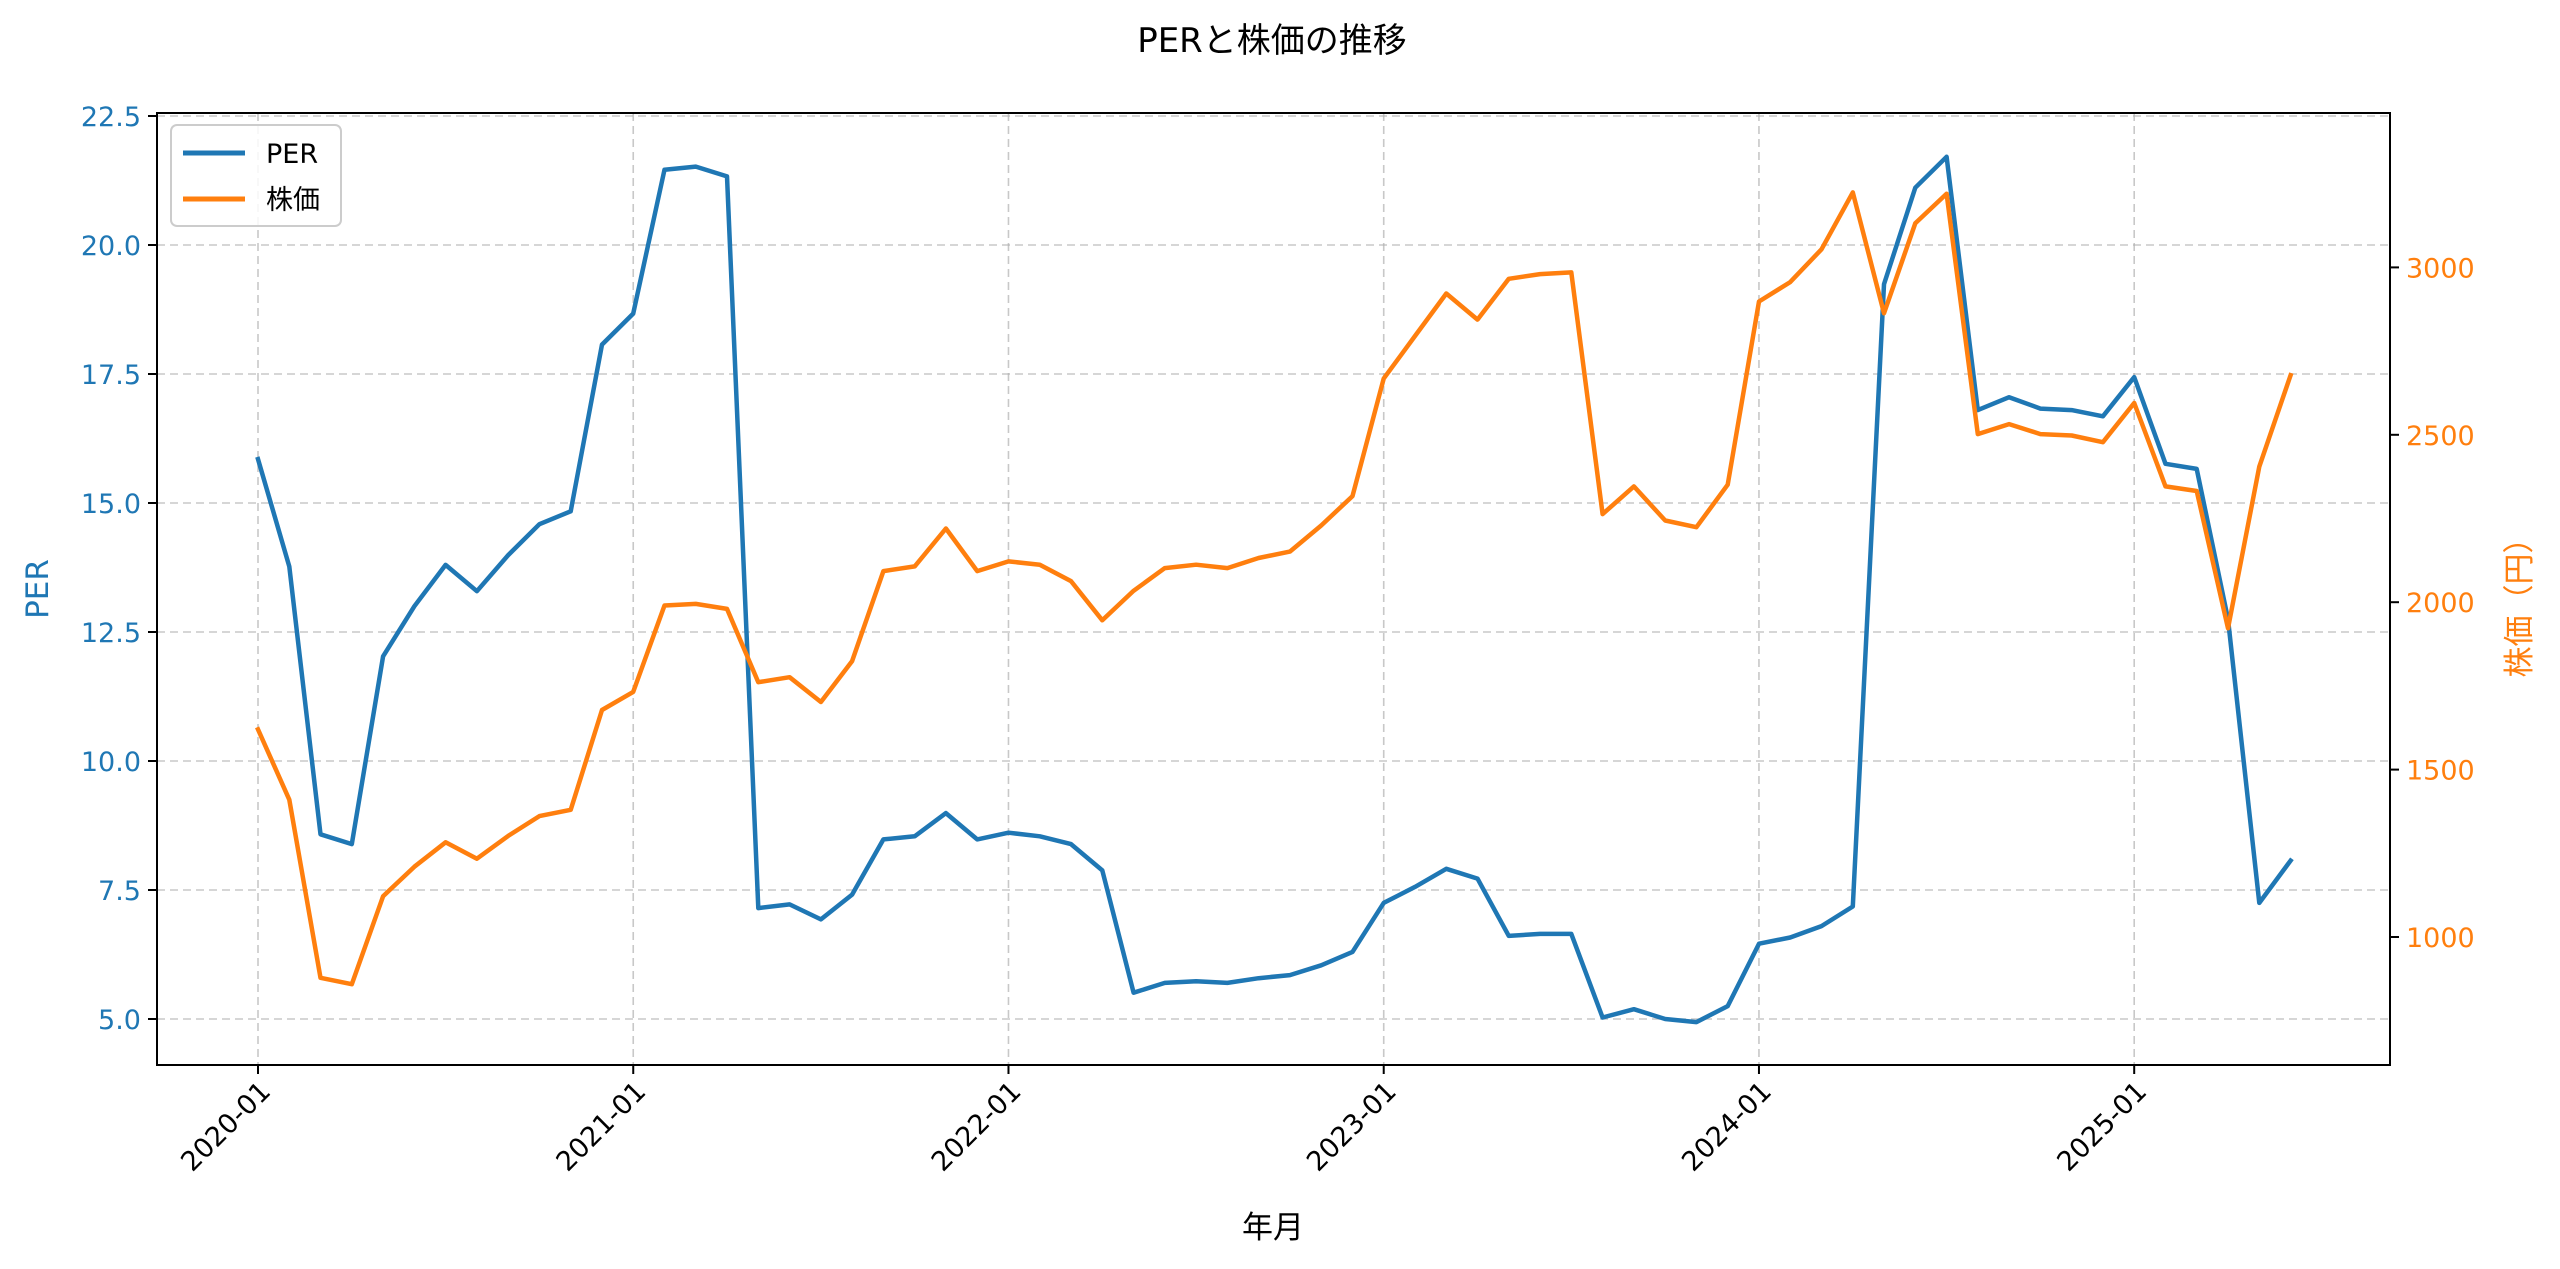 Image resolution: width=2560 pixels, height=1269 pixels. Describe the element at coordinates (111, 375) in the screenshot. I see `y-tick-label: 17.5` at that location.